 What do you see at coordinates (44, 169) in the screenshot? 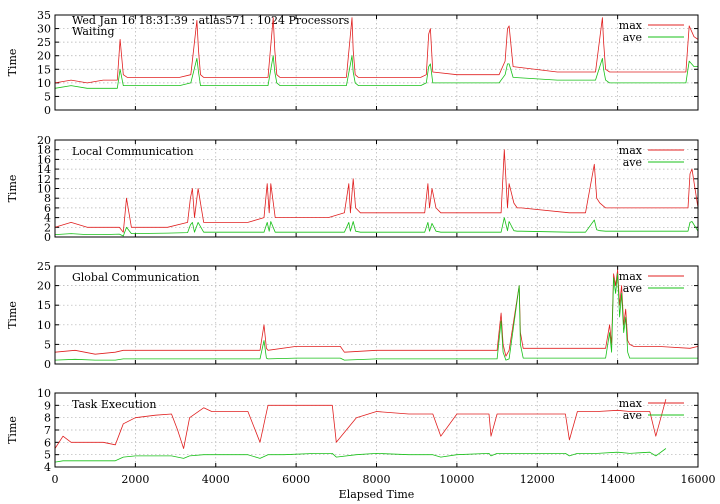
I see `y-tick-label: 14` at bounding box center [44, 169].